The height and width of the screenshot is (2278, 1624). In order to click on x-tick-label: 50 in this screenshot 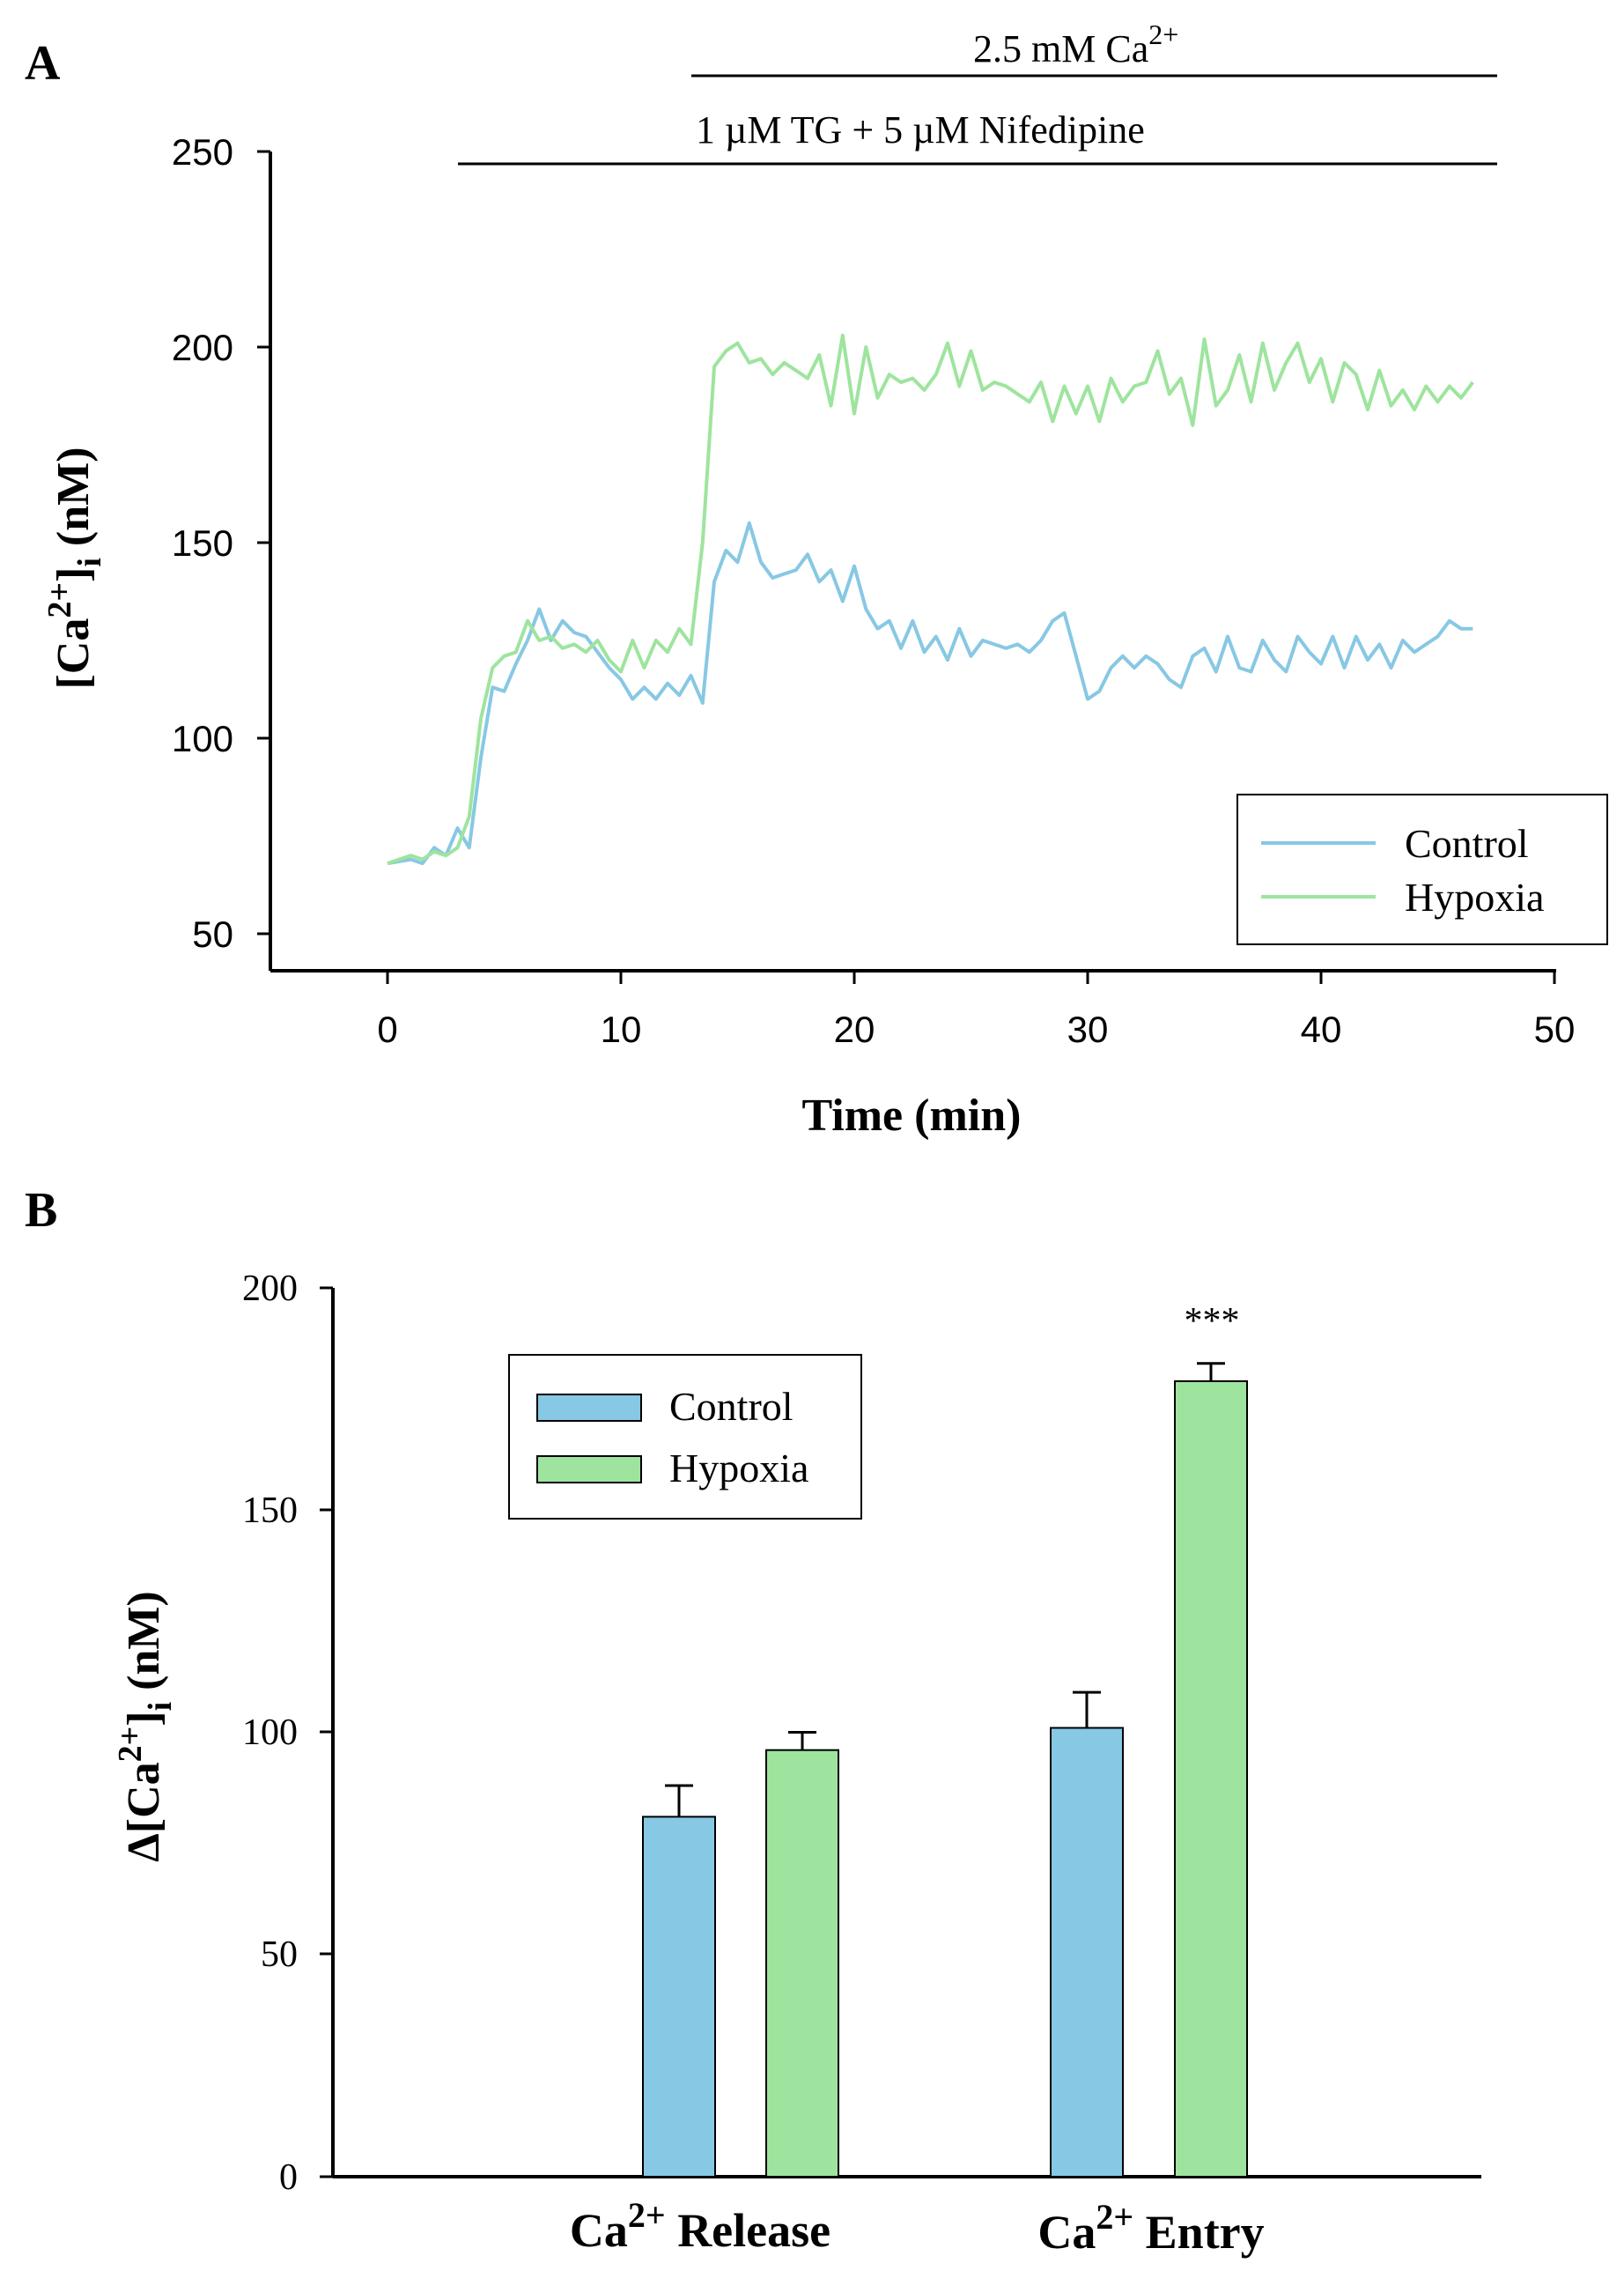, I will do `click(1555, 1029)`.